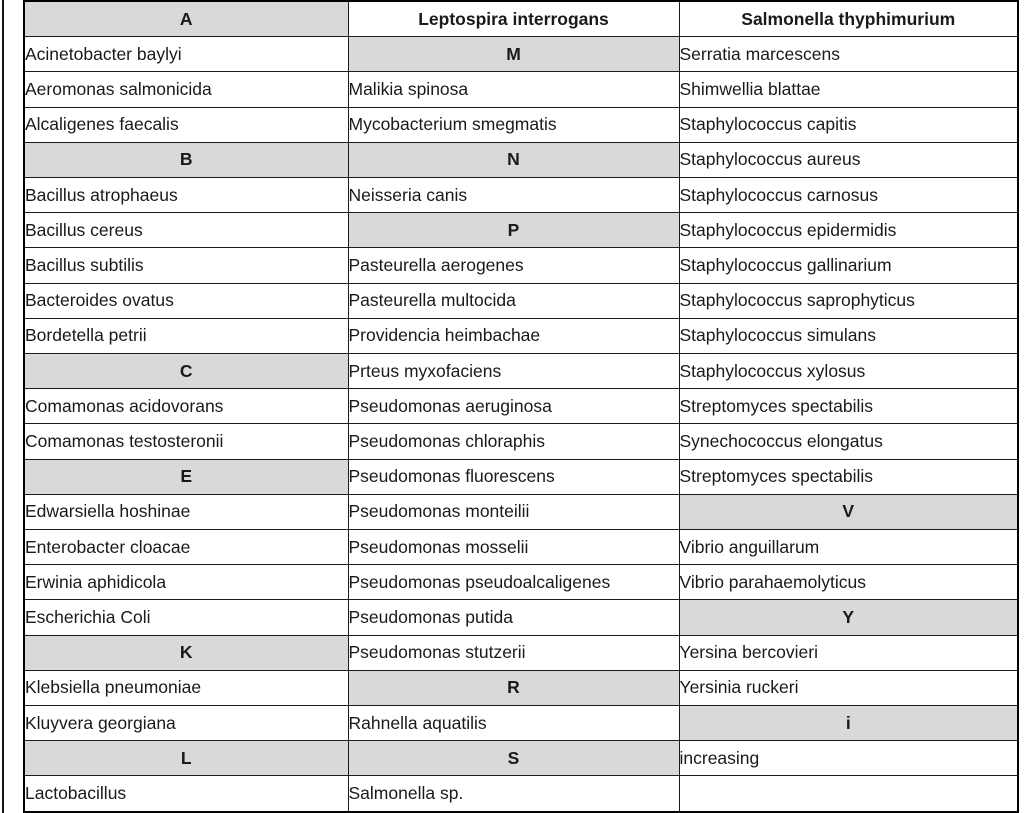 This screenshot has width=1036, height=813. I want to click on species-cell: Yersinia ruckeri, so click(848, 688).